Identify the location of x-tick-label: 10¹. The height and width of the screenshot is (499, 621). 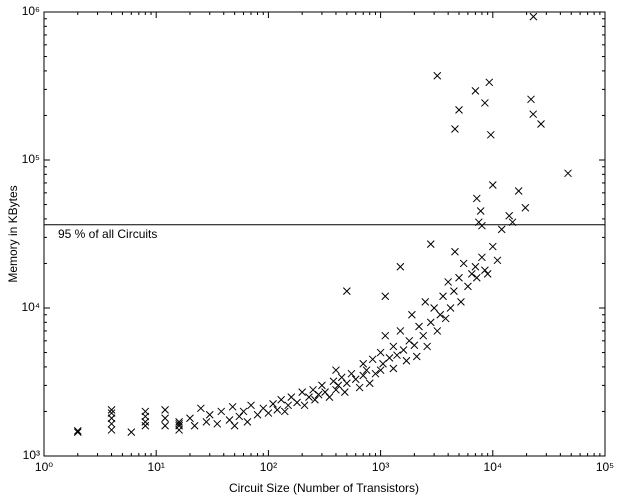
(156, 467).